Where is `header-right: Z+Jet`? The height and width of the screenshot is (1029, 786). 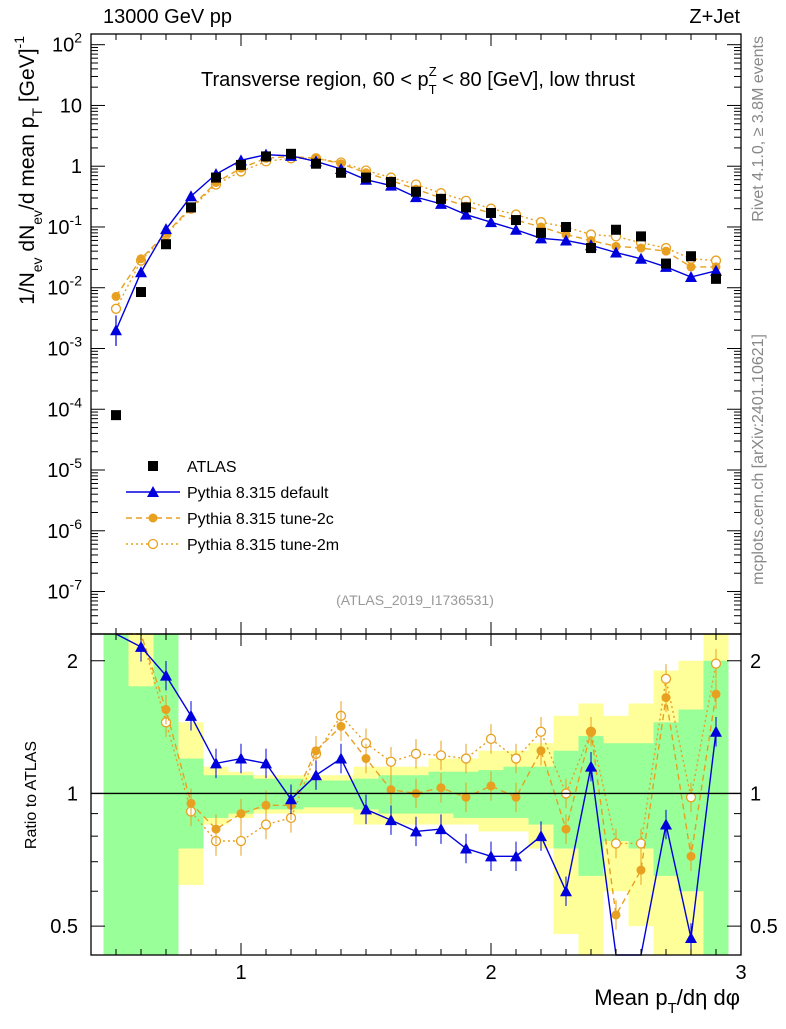 header-right: Z+Jet is located at coordinates (714, 17).